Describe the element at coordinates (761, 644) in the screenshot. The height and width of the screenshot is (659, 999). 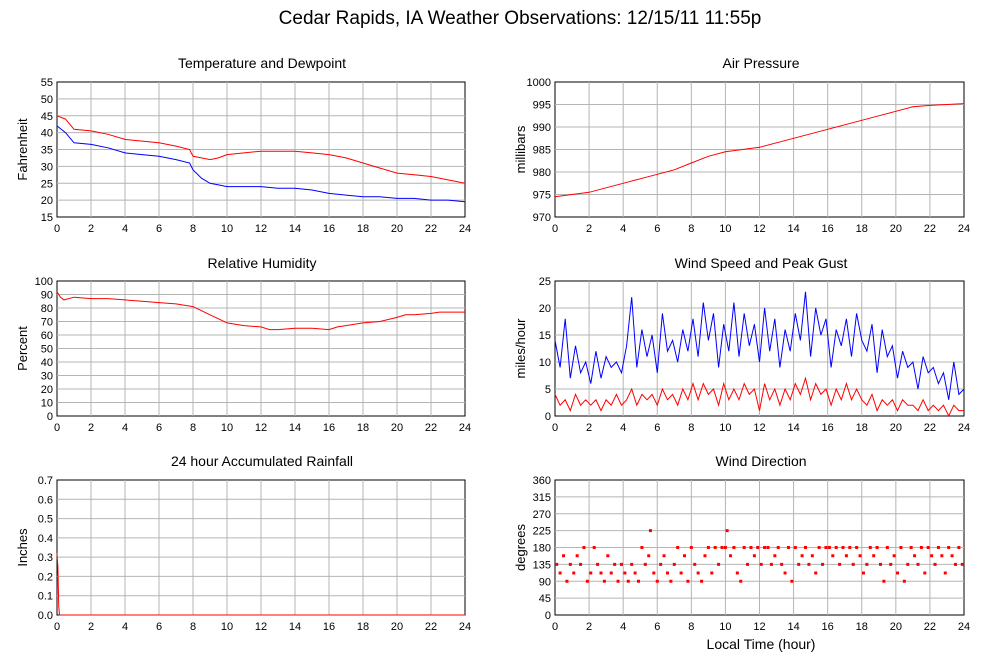
I see `x-axis-label: Local Time (hour)` at that location.